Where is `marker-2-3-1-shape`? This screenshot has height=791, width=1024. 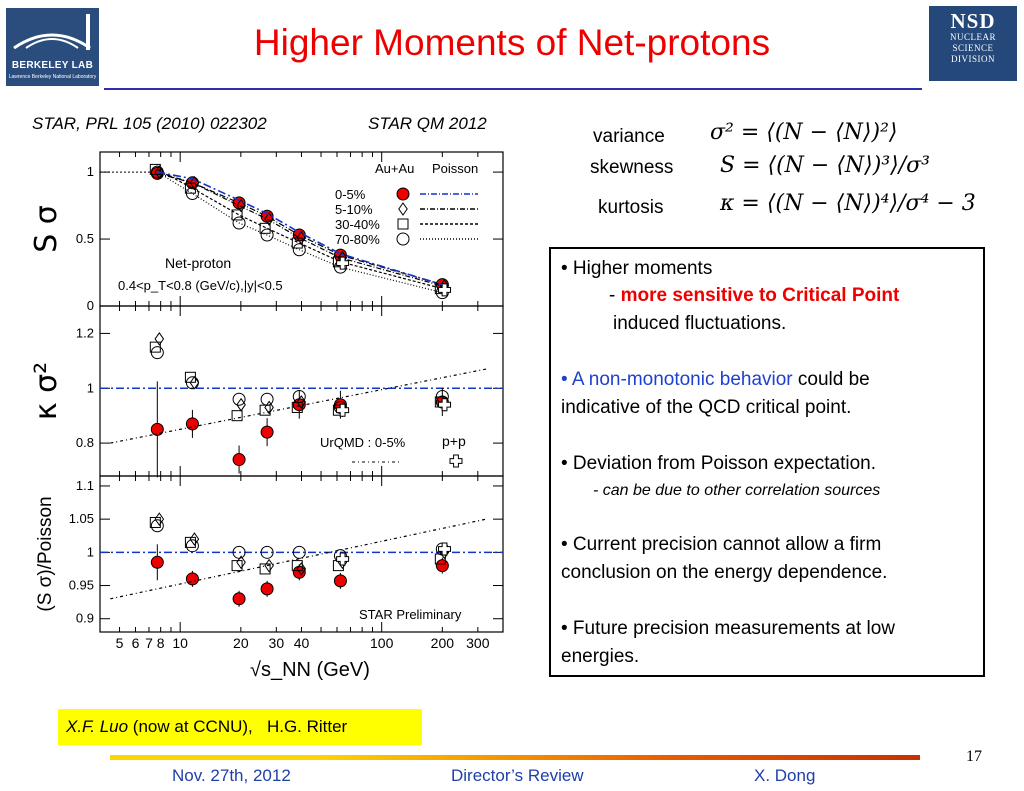
marker-2-3-1-shape is located at coordinates (192, 546).